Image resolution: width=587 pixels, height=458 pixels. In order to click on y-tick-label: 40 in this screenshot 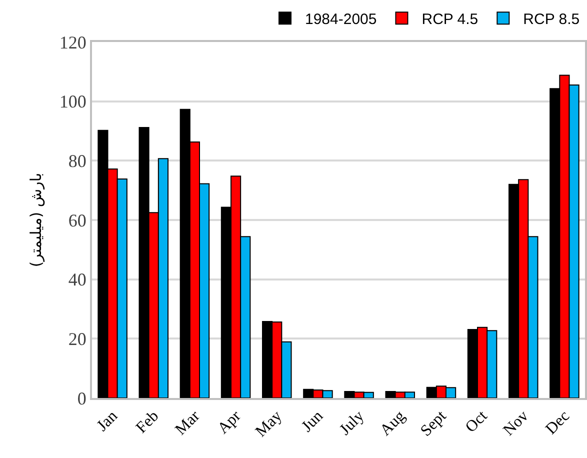, I will do `click(77, 280)`.